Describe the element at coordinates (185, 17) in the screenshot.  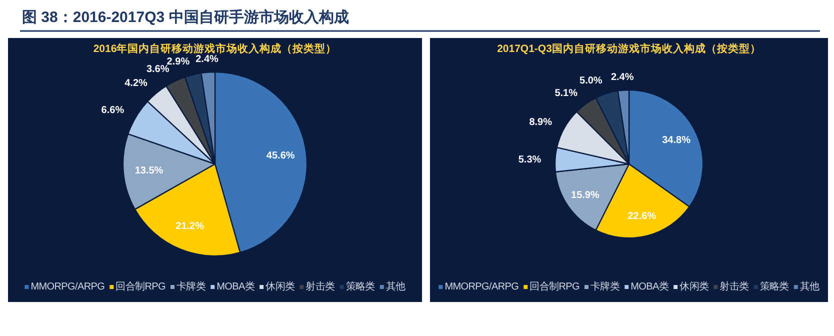
I see `caption: 图 38：2016-2017Q3 中国自研手游市场收入构成` at that location.